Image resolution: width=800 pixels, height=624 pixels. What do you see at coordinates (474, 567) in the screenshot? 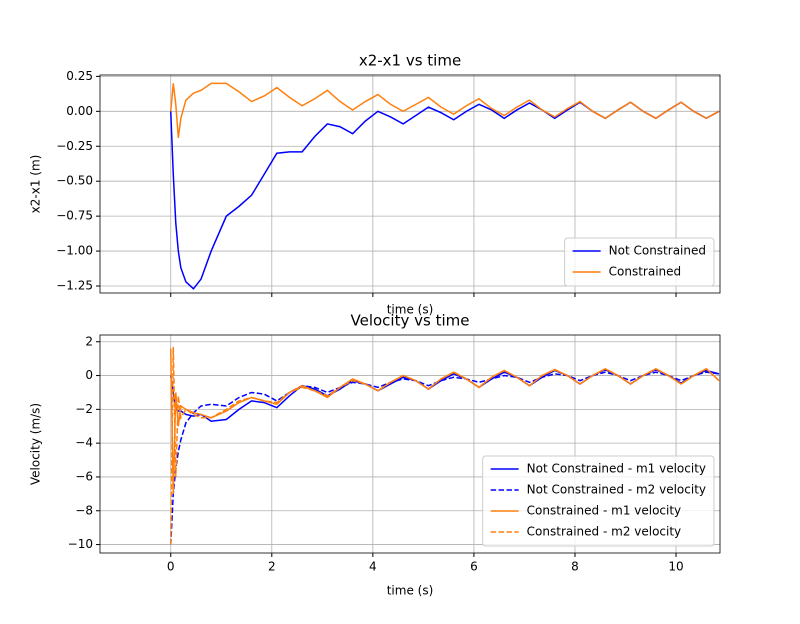
I see `x-tick-label: 6` at bounding box center [474, 567].